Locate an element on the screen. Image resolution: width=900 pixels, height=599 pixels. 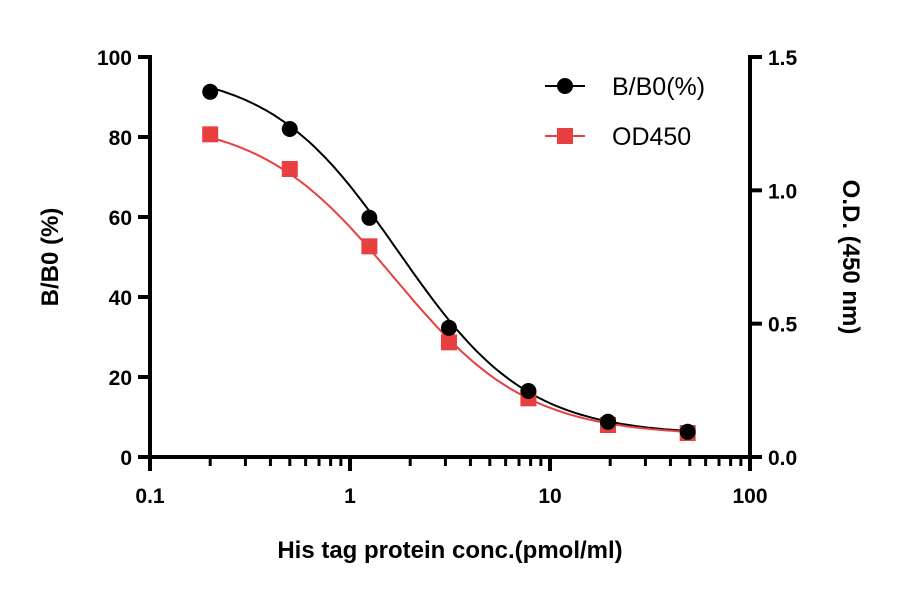
y-axis-title: B/B0 (%) is located at coordinates (50, 257).